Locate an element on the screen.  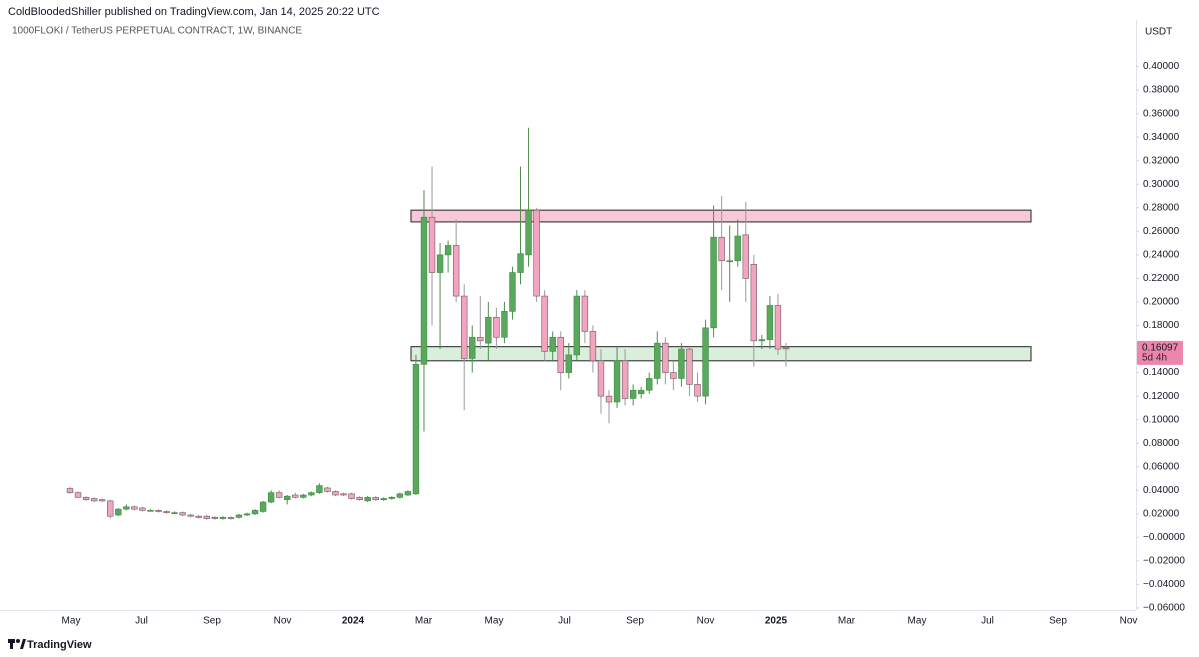
y-tick-label: 0.30000 is located at coordinates (1161, 184).